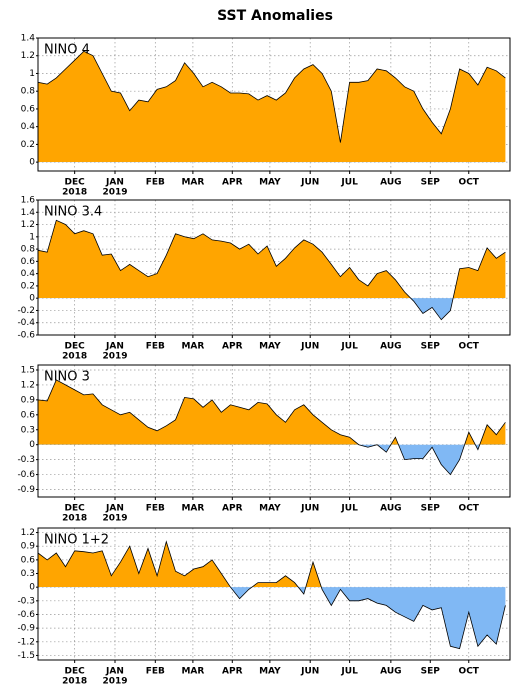 Image resolution: width=531 pixels, height=688 pixels. What do you see at coordinates (73, 212) in the screenshot?
I see `panel-title: NINO 3.4` at bounding box center [73, 212].